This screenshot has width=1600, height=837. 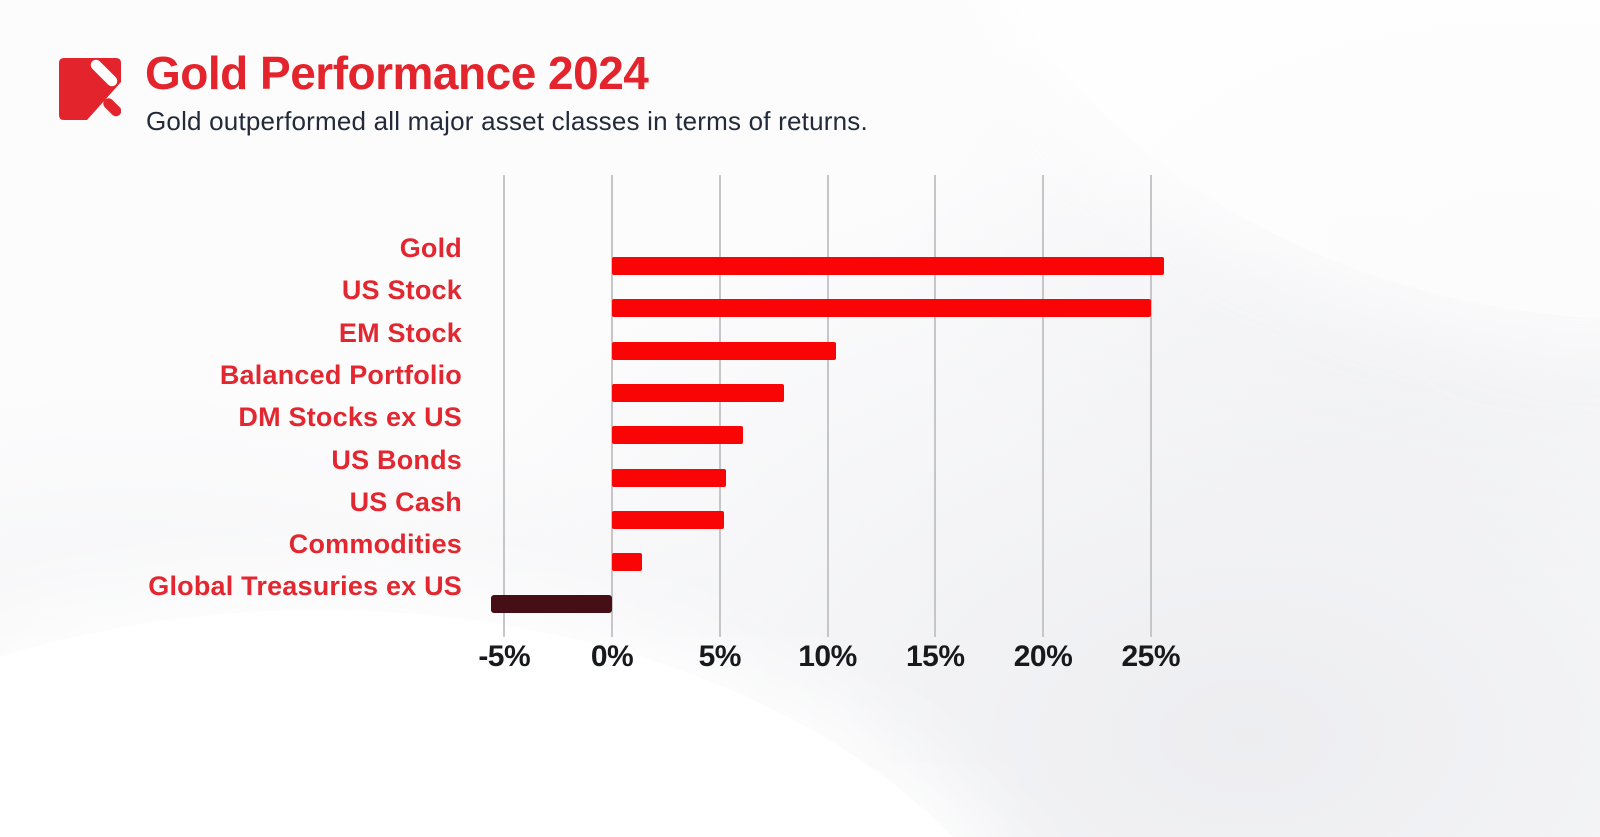 I want to click on x-axis-tick-label: 25%, so click(x=1151, y=656).